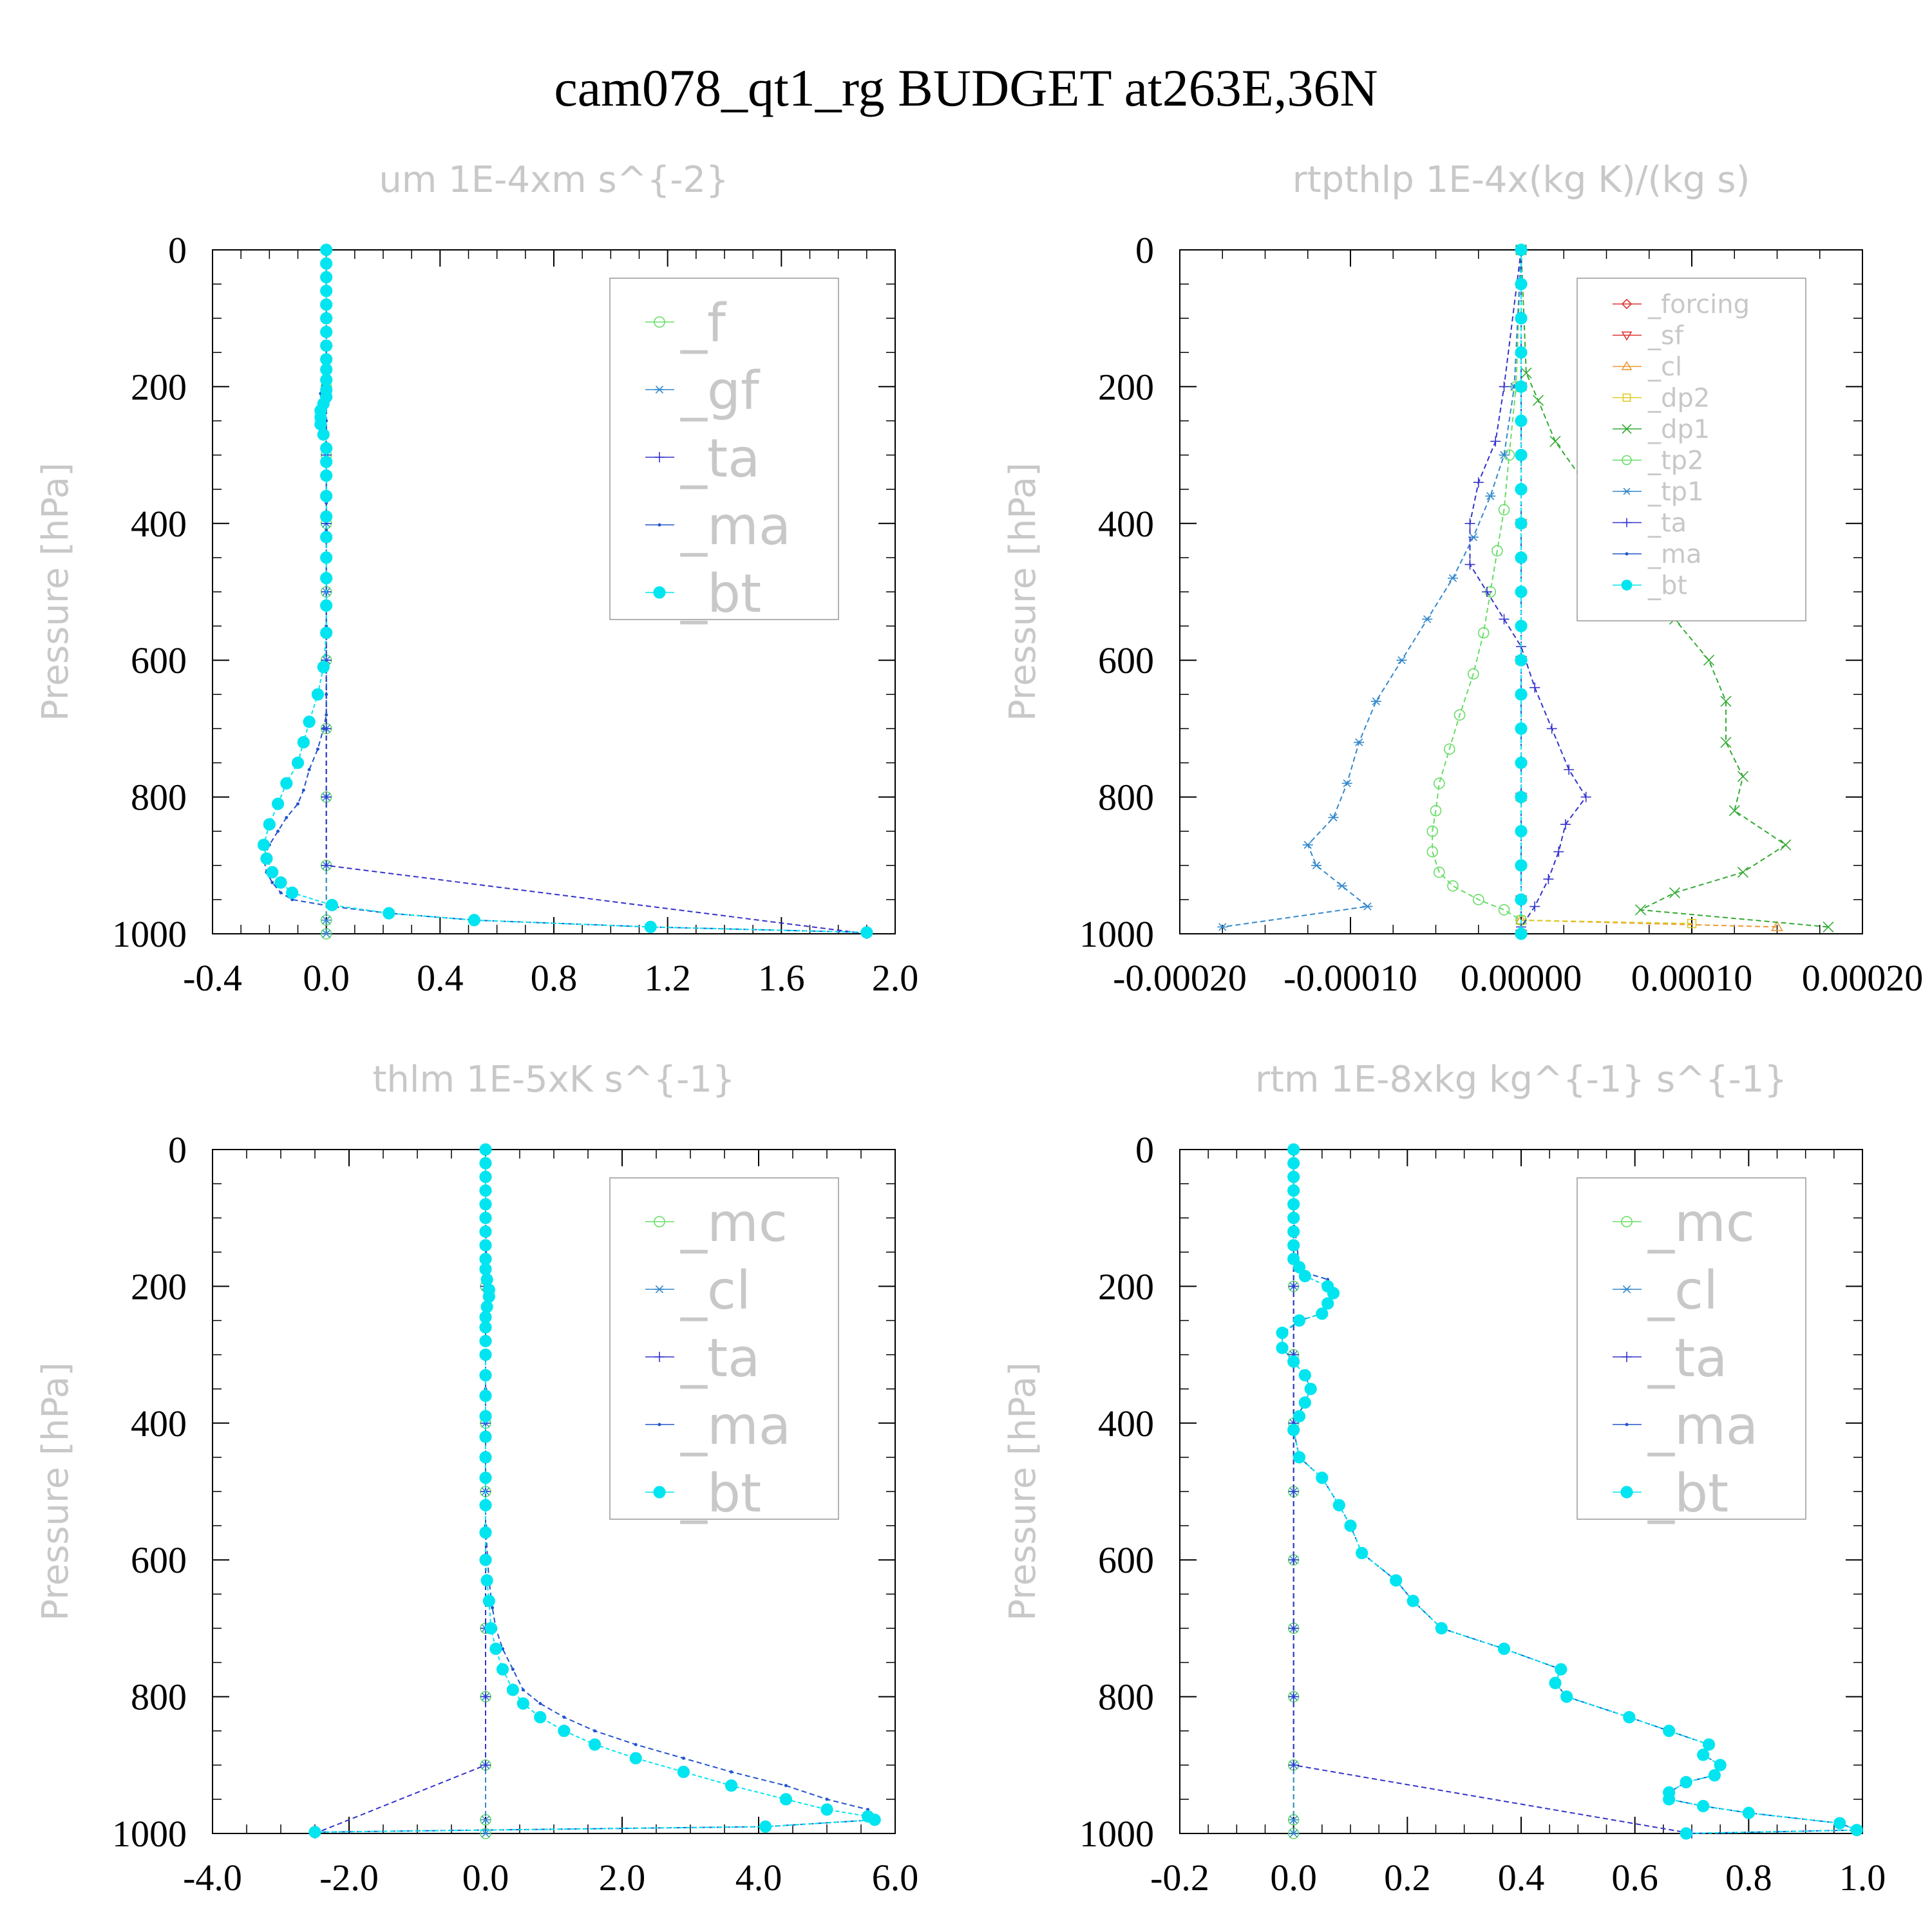 The height and width of the screenshot is (1932, 1932). What do you see at coordinates (720, 391) in the screenshot?
I see `legend-label: _gf` at bounding box center [720, 391].